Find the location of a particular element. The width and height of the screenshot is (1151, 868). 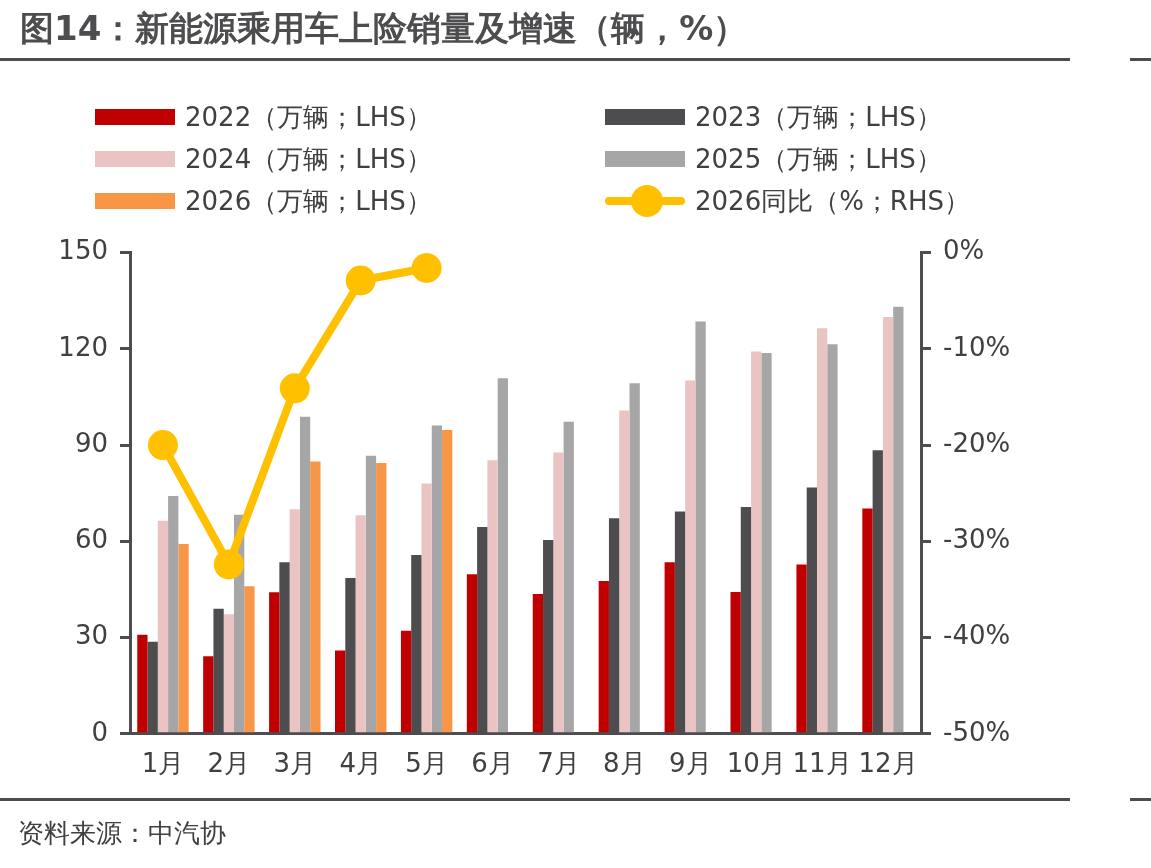

x-tick-label: 2月 is located at coordinates (229, 763).